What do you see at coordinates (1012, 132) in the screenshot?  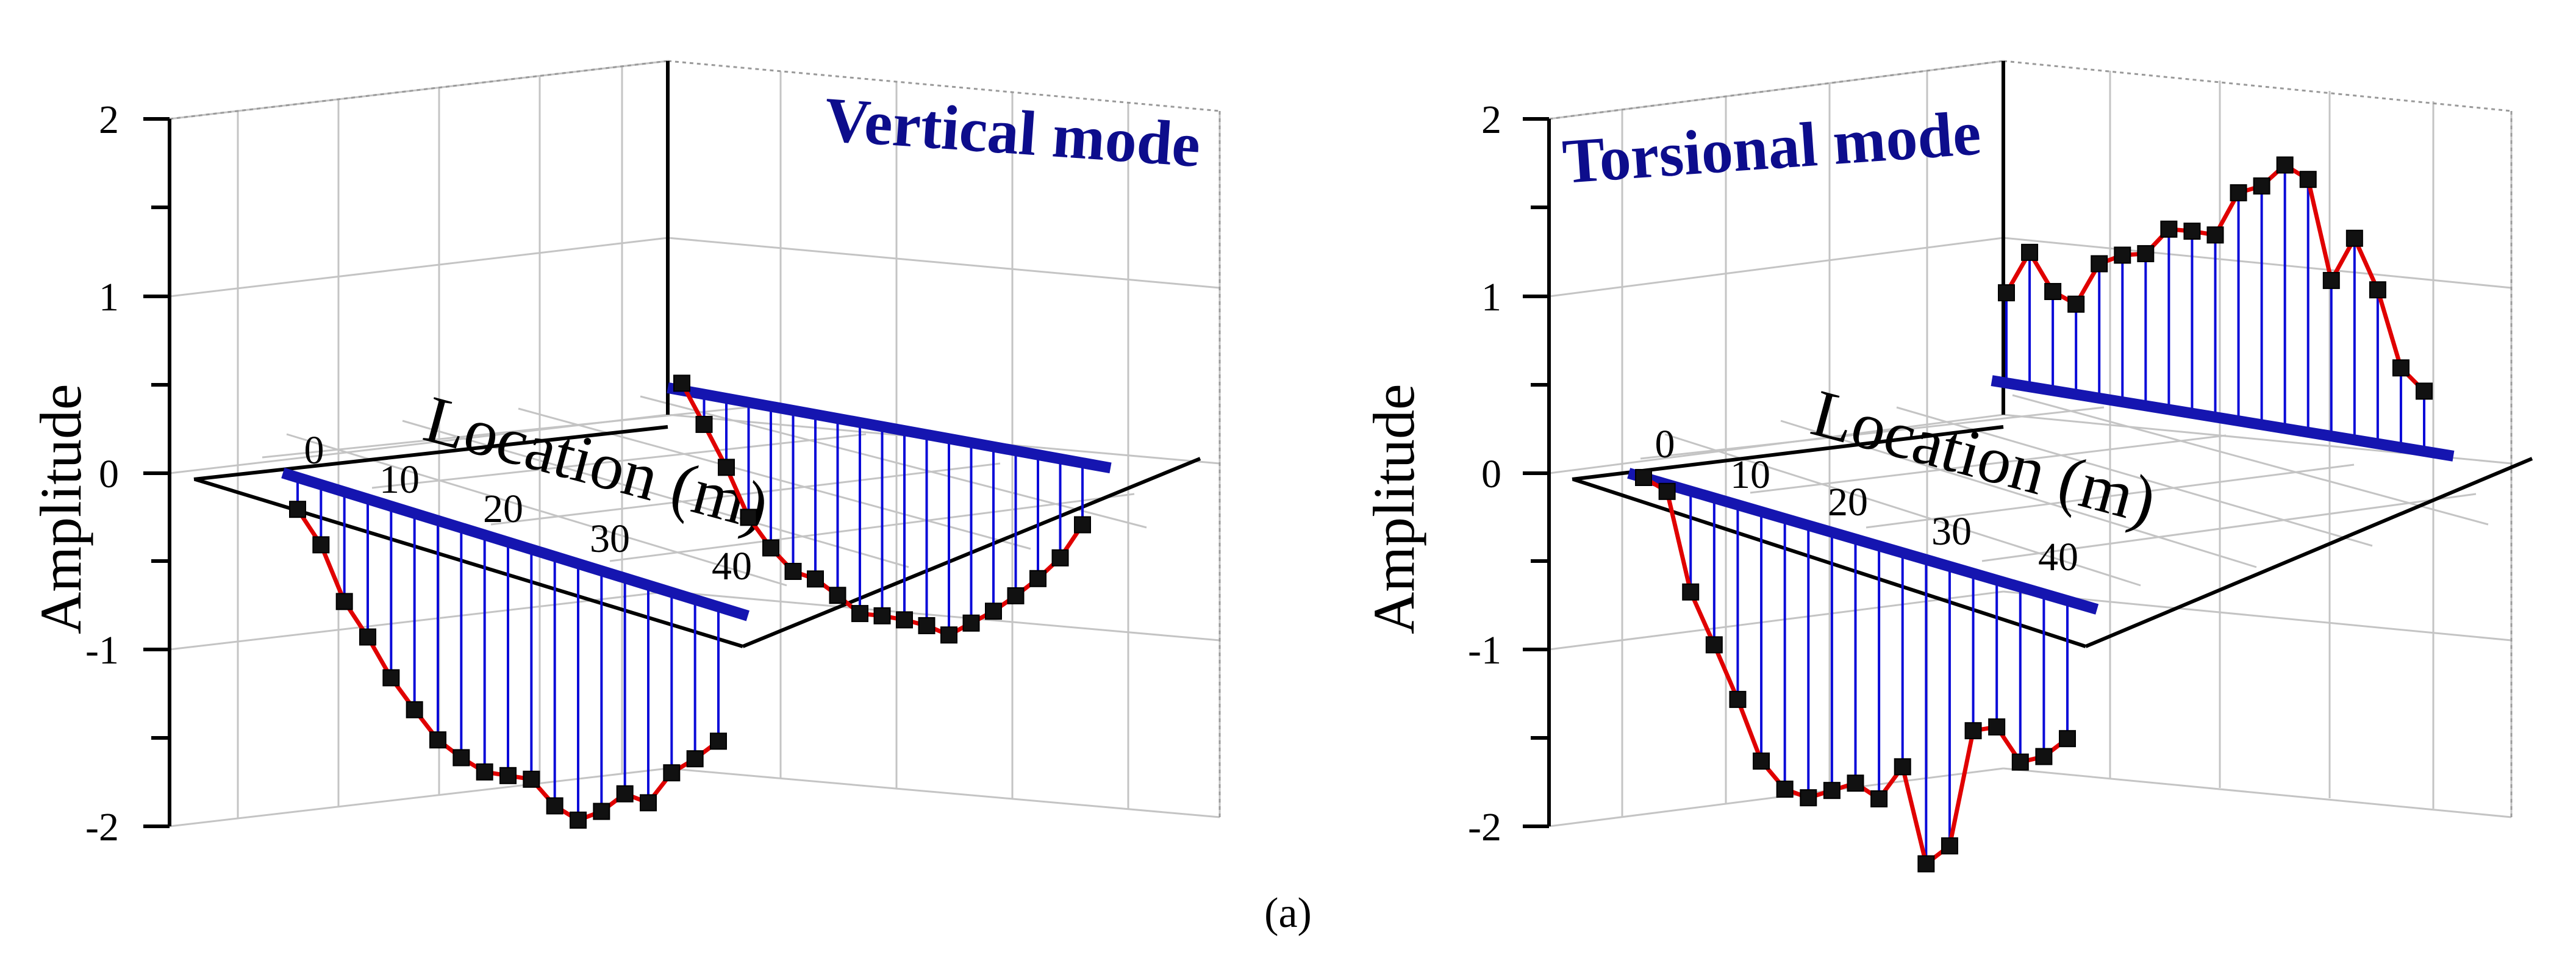 I see `chart-title: Vertical mode` at bounding box center [1012, 132].